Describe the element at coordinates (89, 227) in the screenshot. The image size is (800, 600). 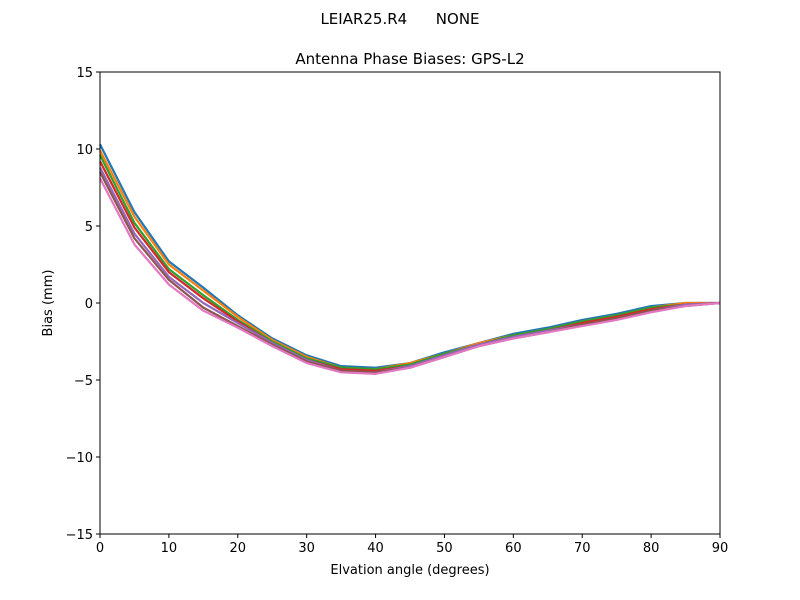
I see `y-tick-label: 5` at that location.